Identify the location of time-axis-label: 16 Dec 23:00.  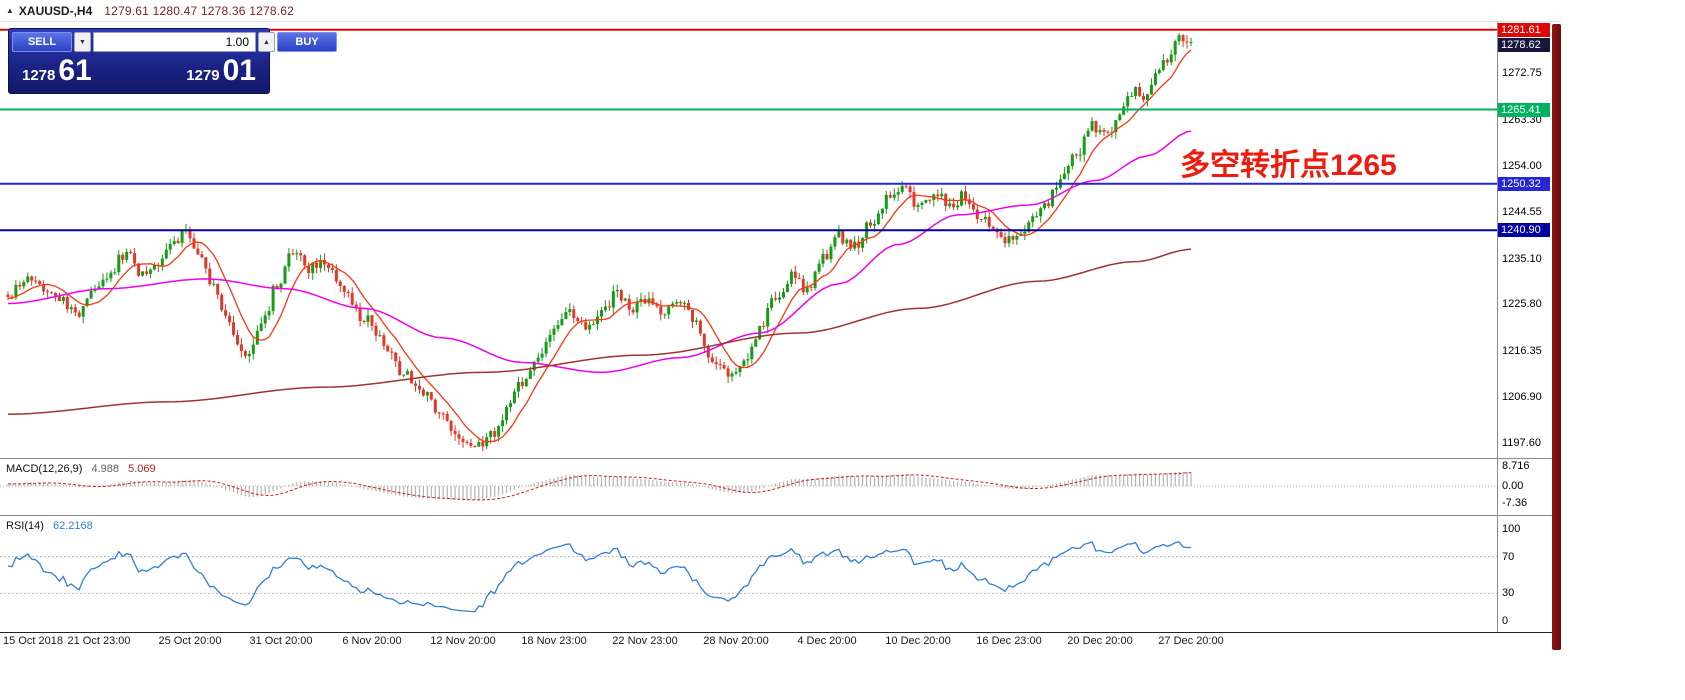
(1009, 641).